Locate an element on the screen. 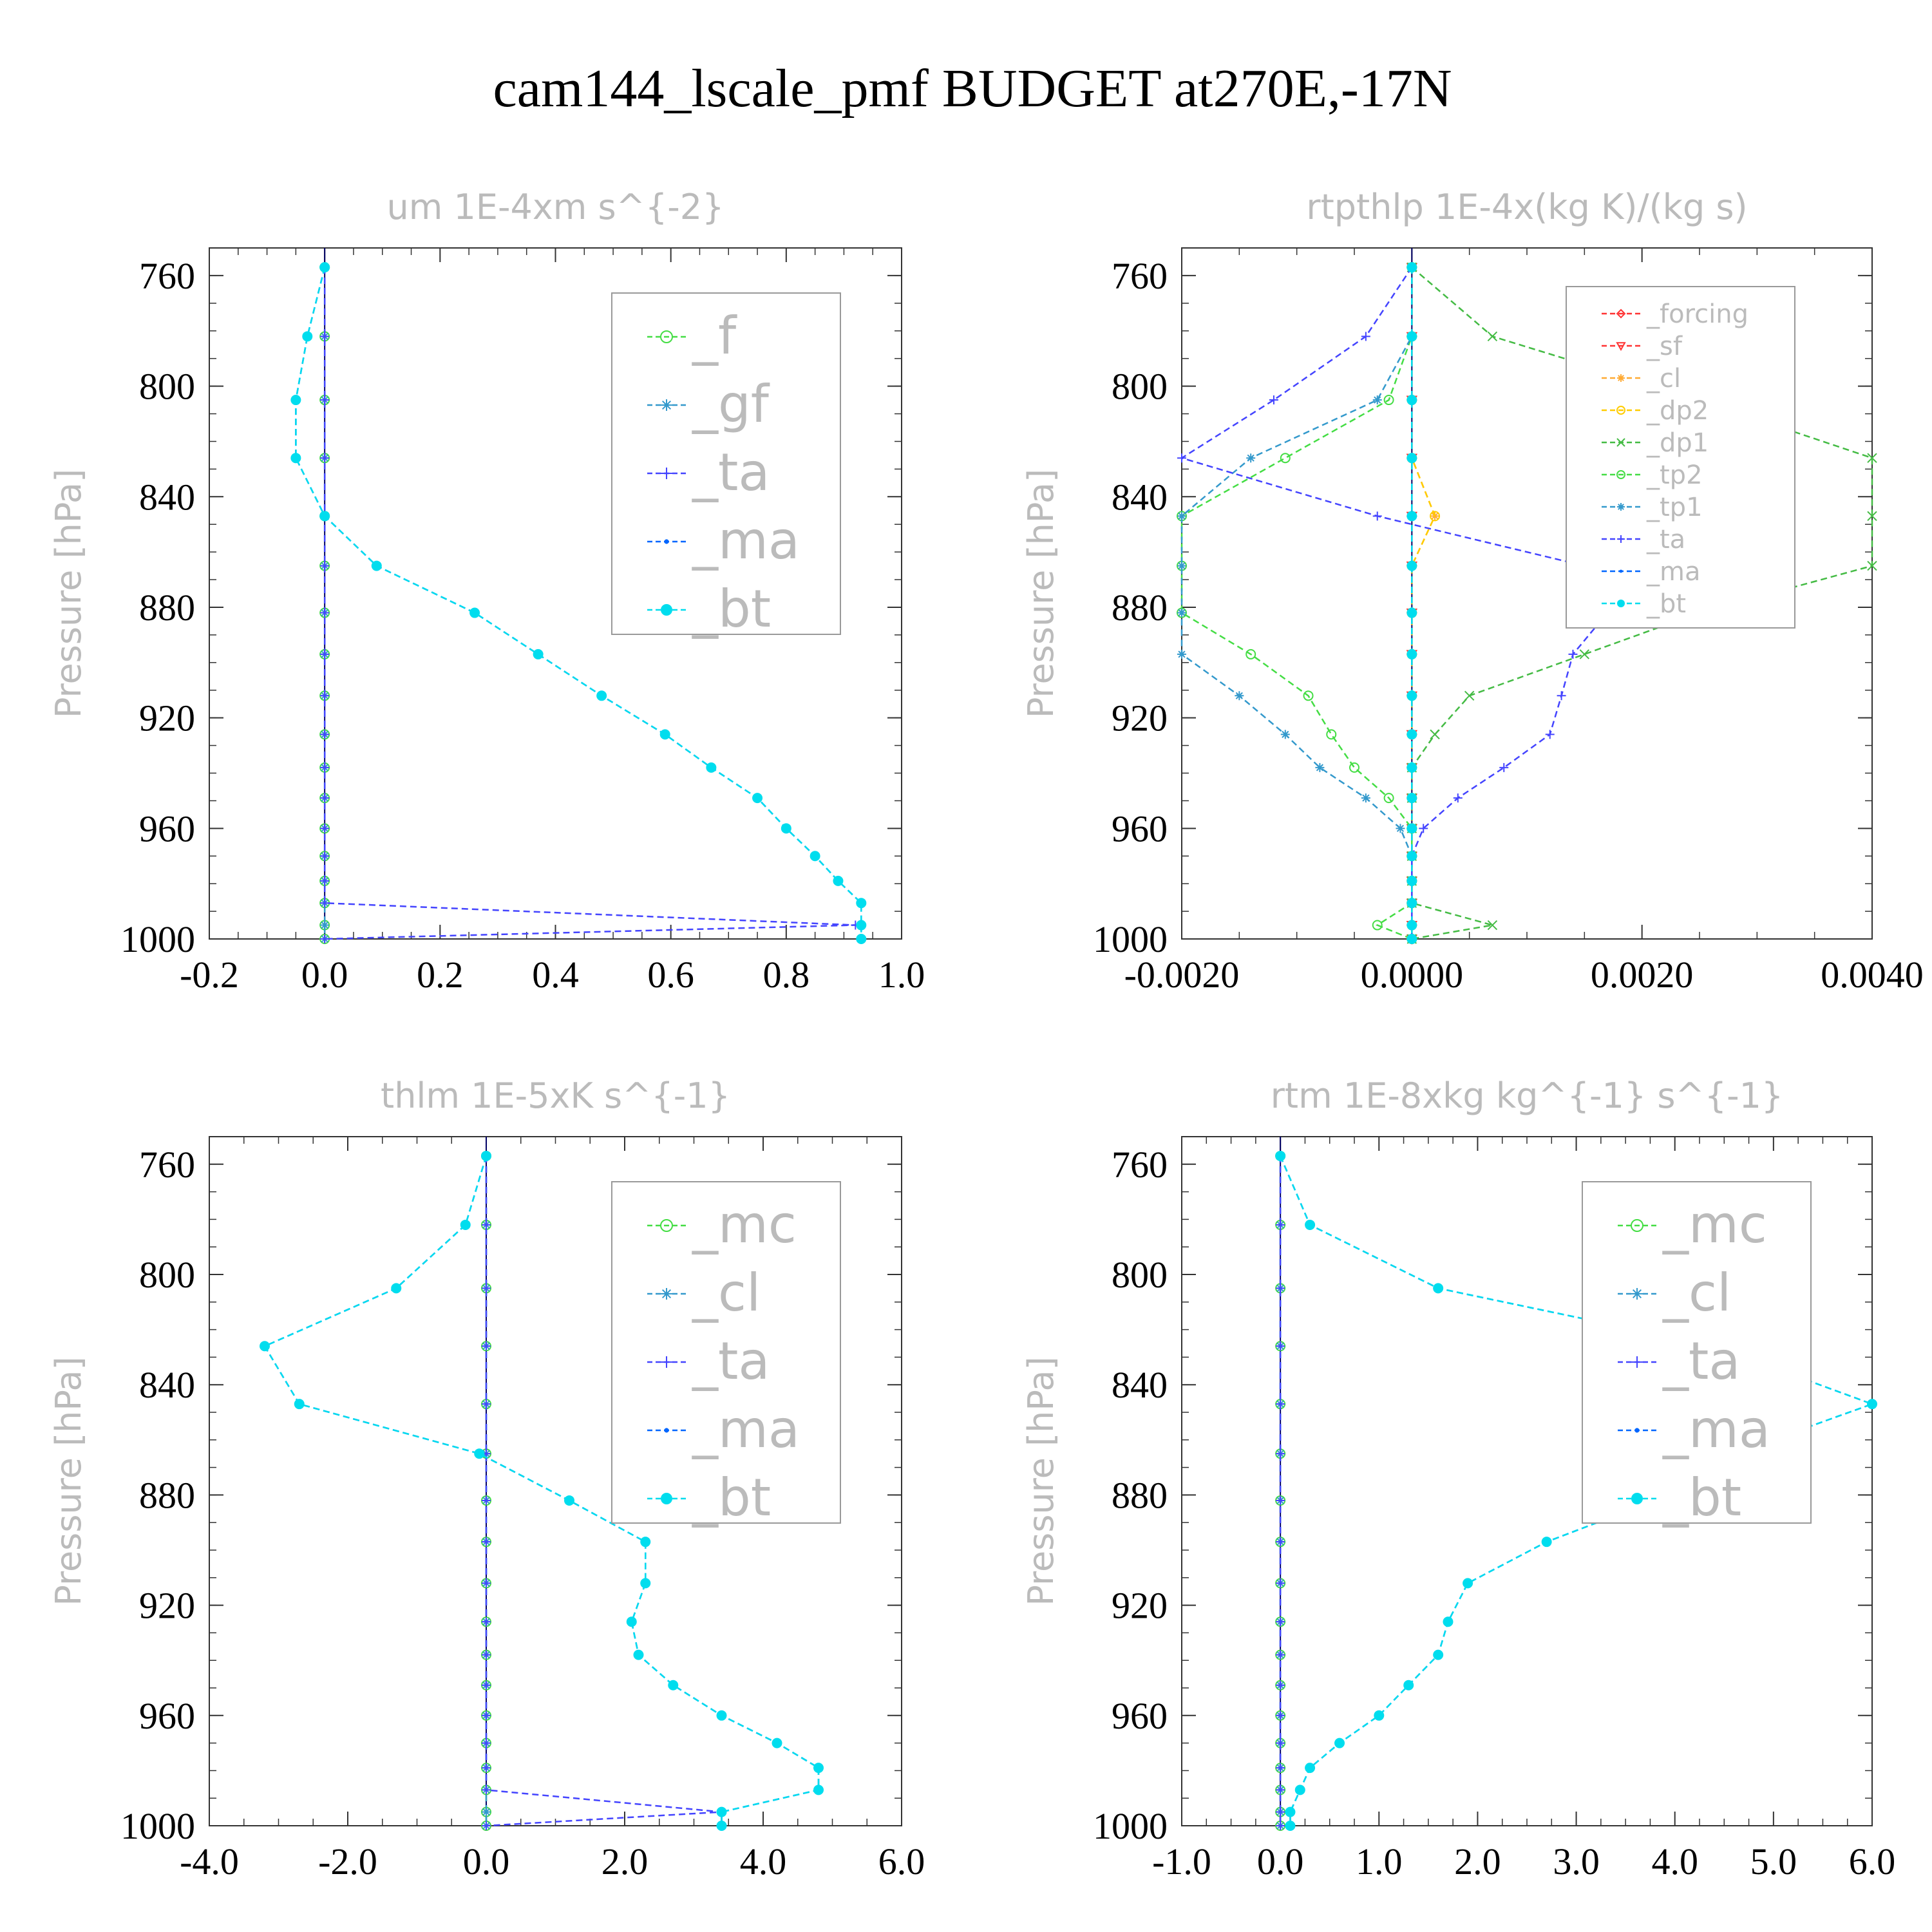 This screenshot has width=1932, height=1932. x-tick-label: 0.0000 is located at coordinates (1413, 975).